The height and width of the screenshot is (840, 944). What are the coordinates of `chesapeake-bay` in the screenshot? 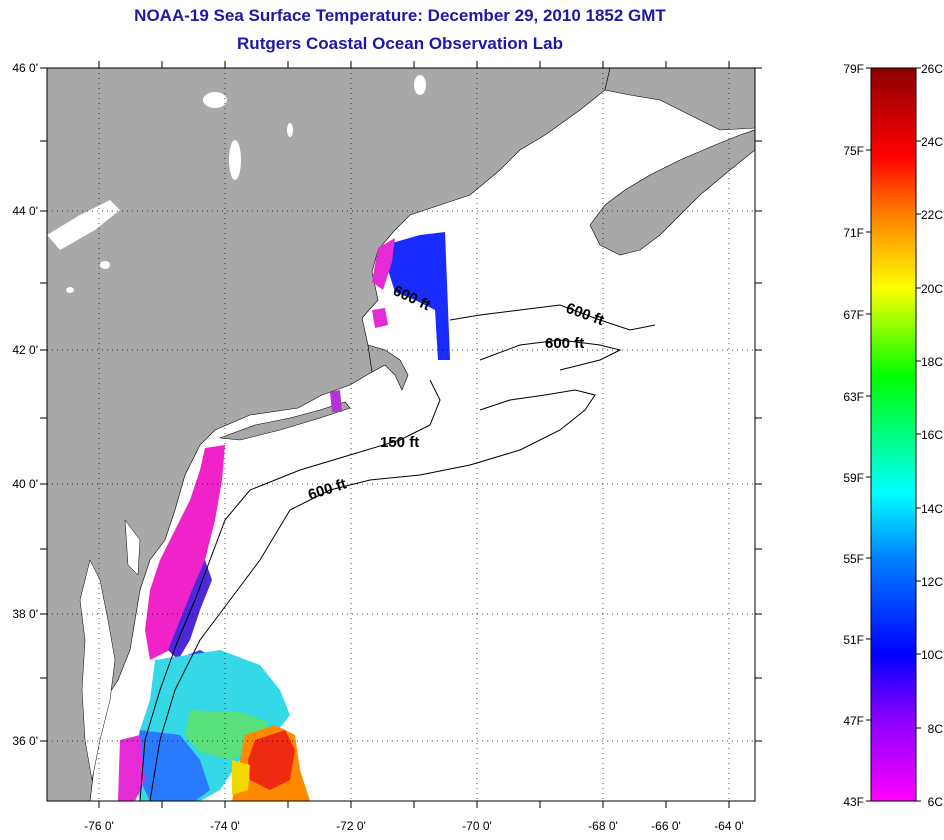 It's located at (97, 670).